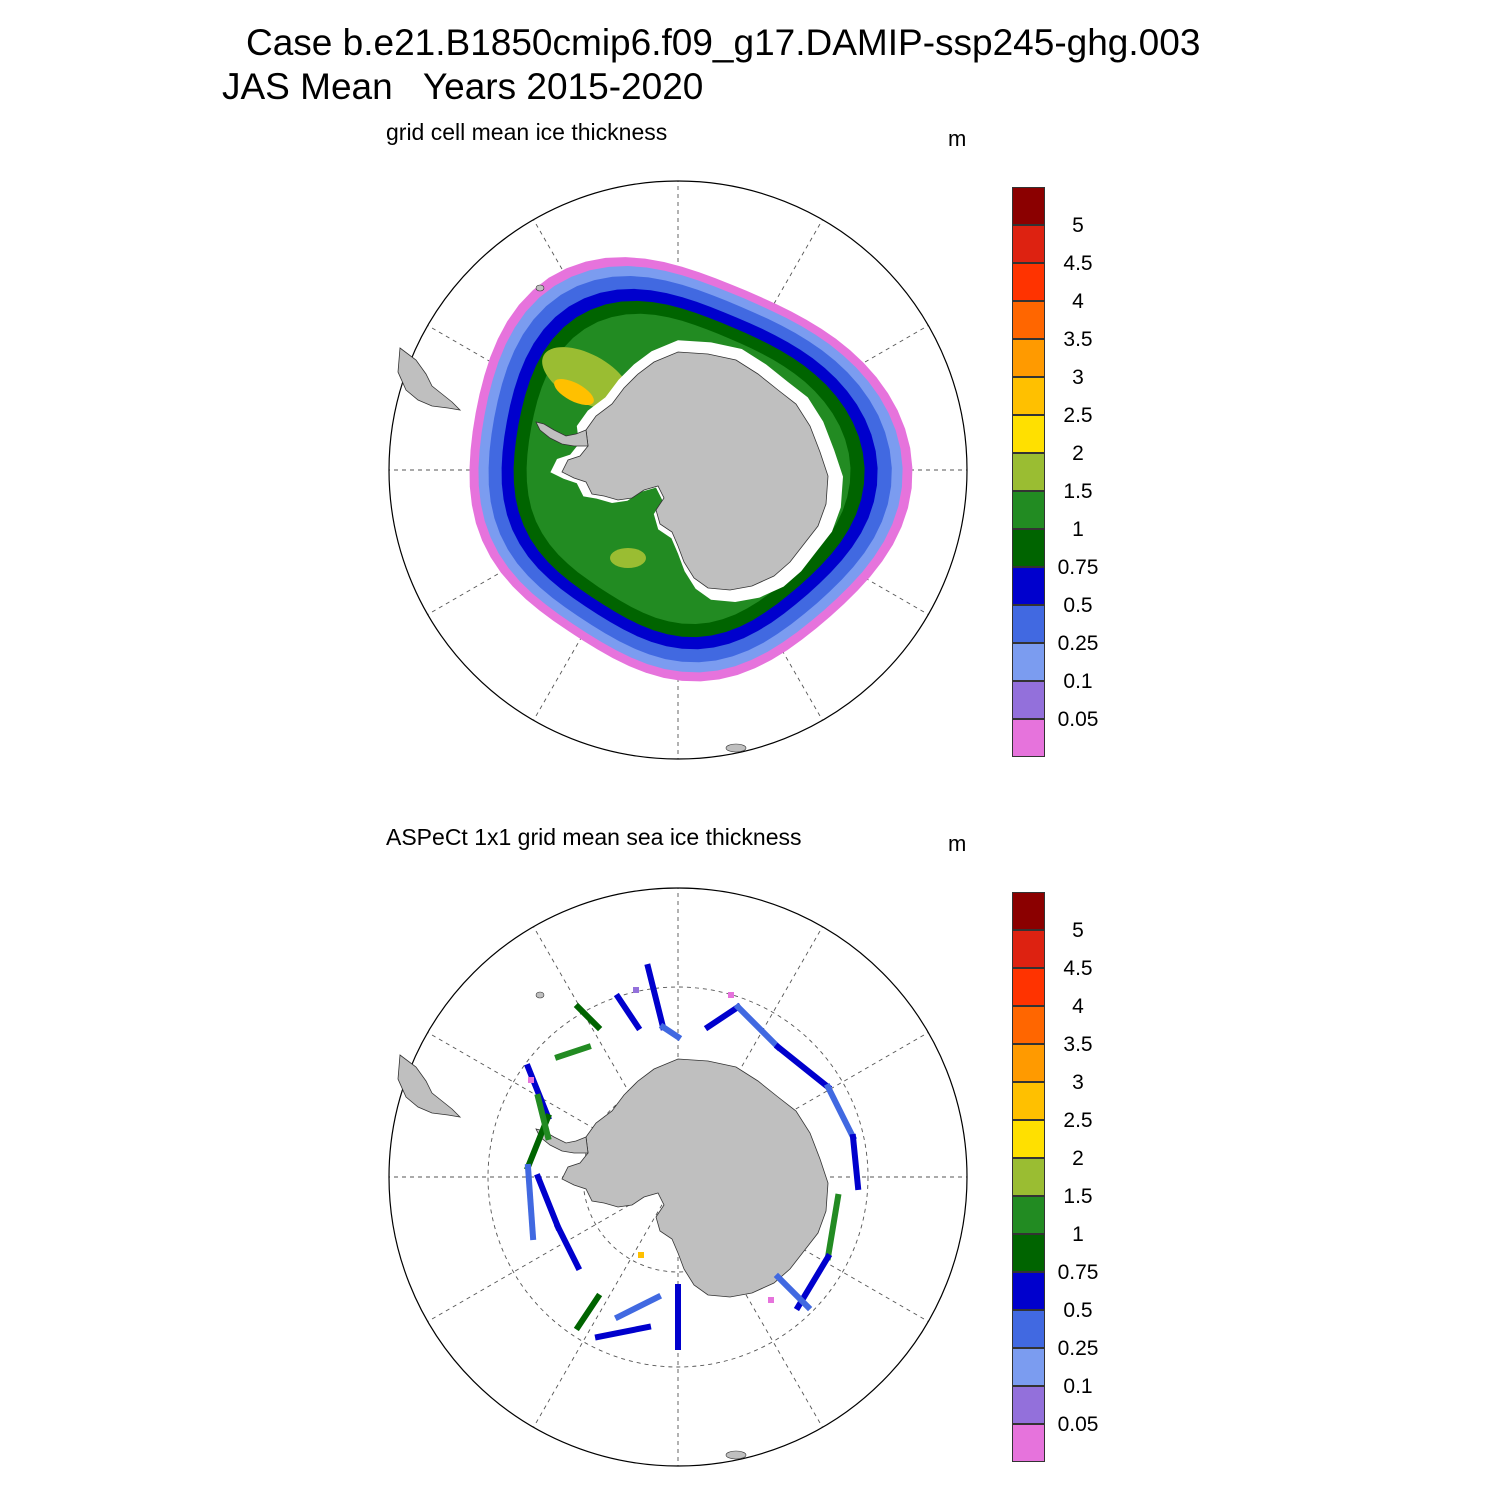 Image resolution: width=1500 pixels, height=1500 pixels. I want to click on panel1-map-content, so click(678, 470).